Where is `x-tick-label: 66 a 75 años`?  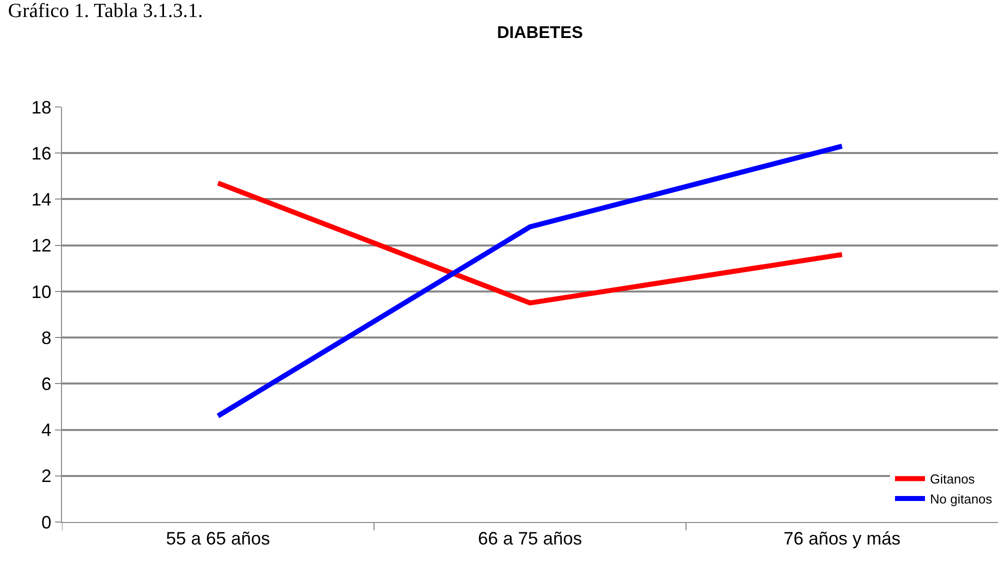
x-tick-label: 66 a 75 años is located at coordinates (530, 538).